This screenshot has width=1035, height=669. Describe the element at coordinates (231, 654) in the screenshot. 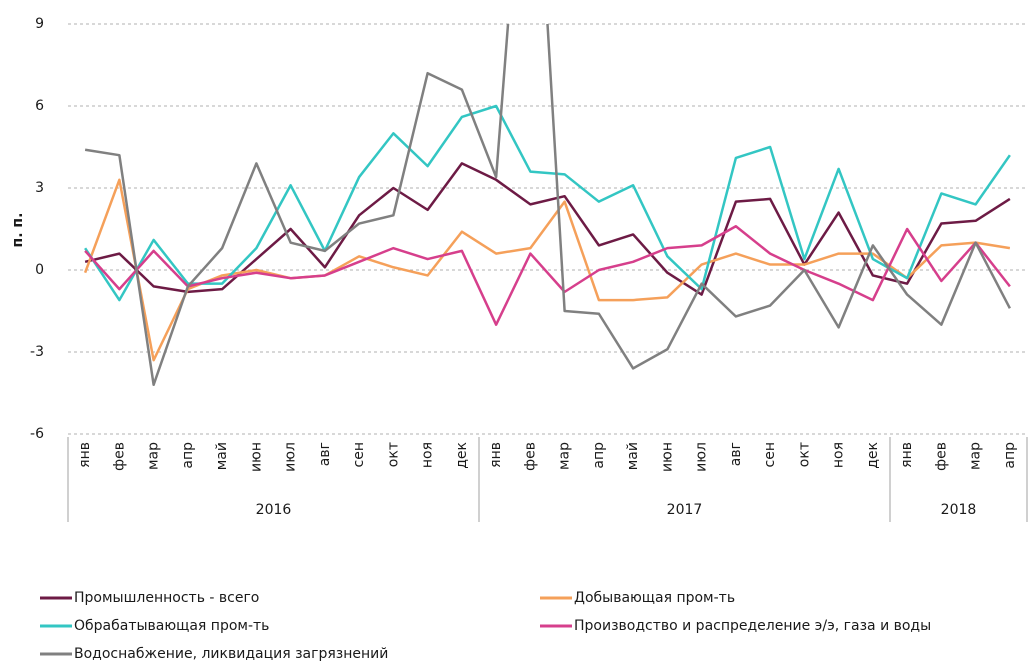

I see `legend-label: Водоснабжение, ликвидация загрязнений` at that location.